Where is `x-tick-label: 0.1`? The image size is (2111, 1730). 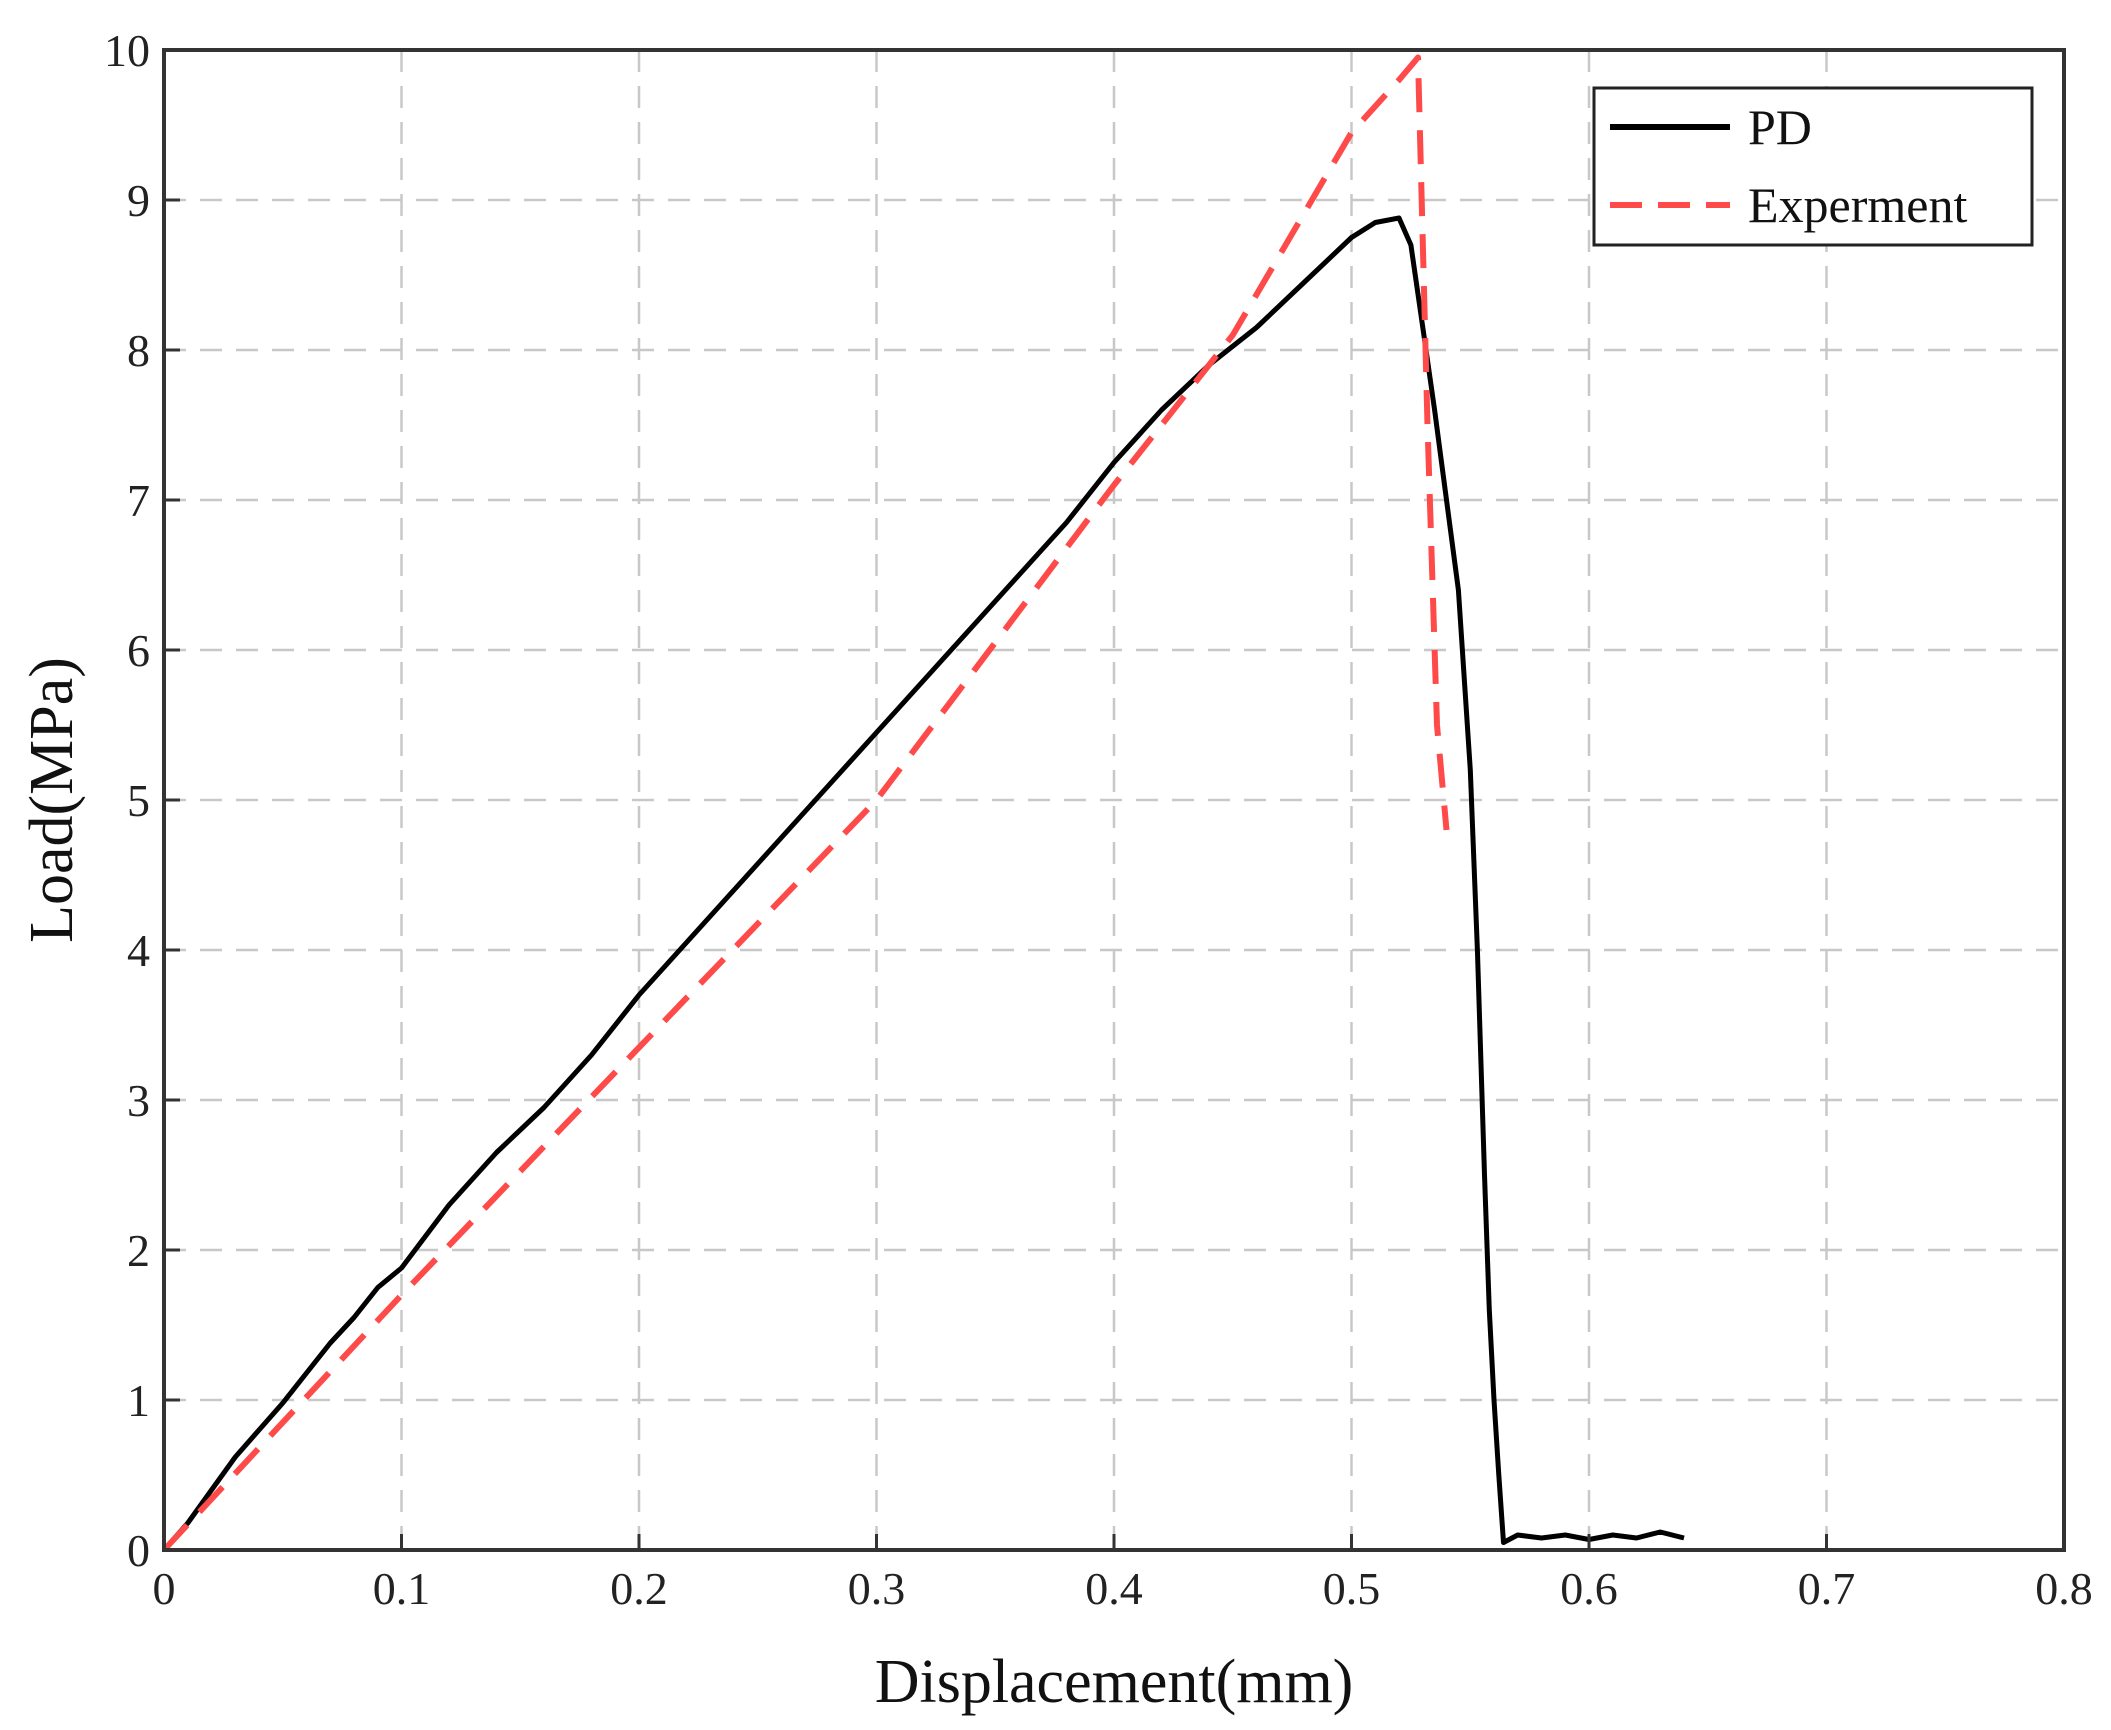
x-tick-label: 0.1 is located at coordinates (402, 1588).